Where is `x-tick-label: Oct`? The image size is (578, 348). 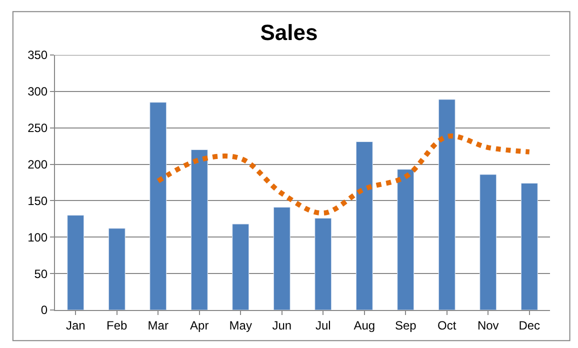 x-tick-label: Oct is located at coordinates (447, 325).